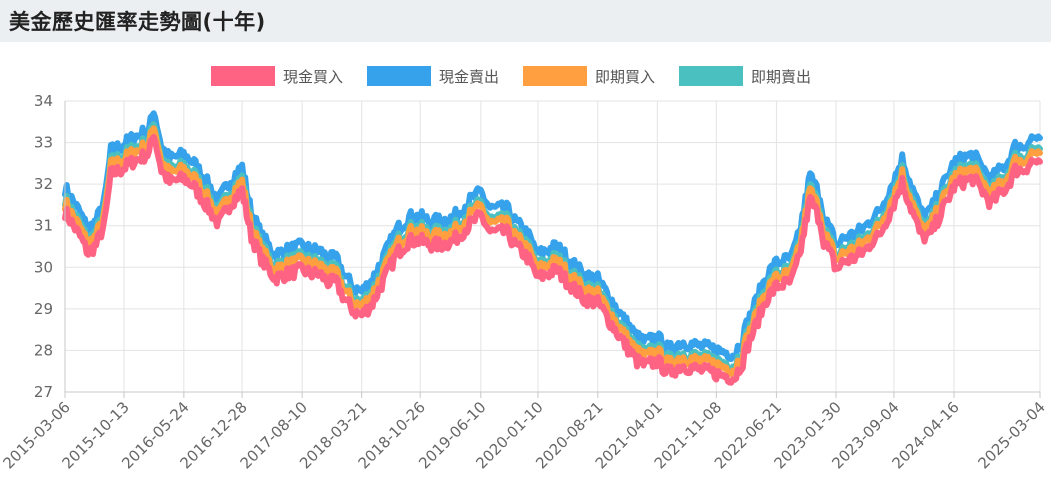  Describe the element at coordinates (313, 77) in the screenshot. I see `legend-label: 現金買入` at that location.